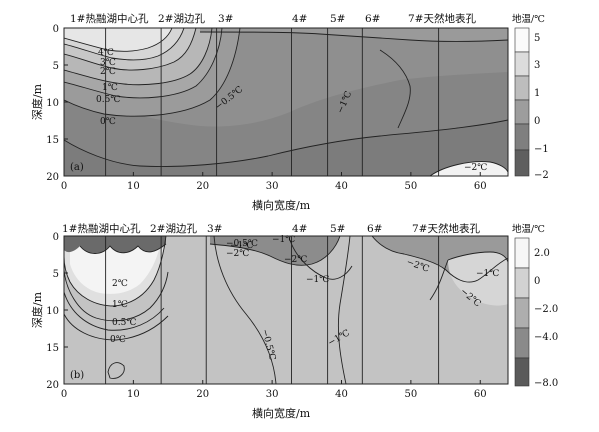  What do you see at coordinates (281, 413) in the screenshot?
I see `panel-b-xlabel: 横向宽度/m` at bounding box center [281, 413].